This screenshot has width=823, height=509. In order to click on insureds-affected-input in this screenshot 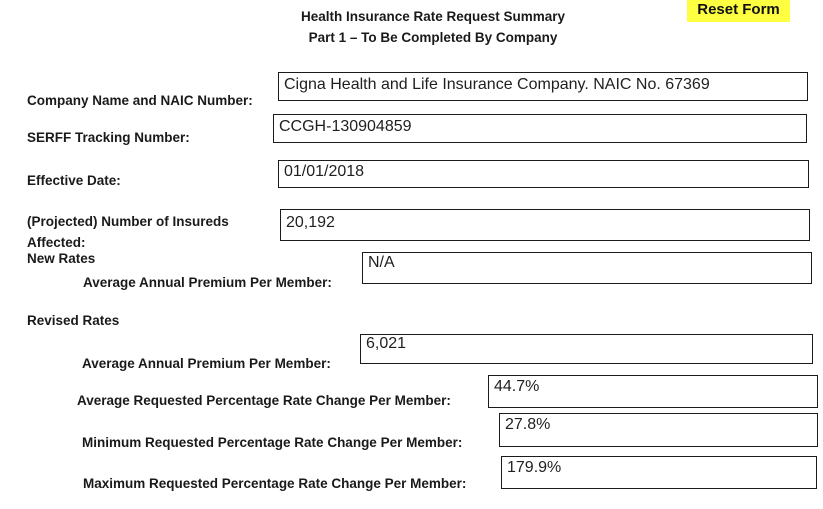, I will do `click(545, 225)`.